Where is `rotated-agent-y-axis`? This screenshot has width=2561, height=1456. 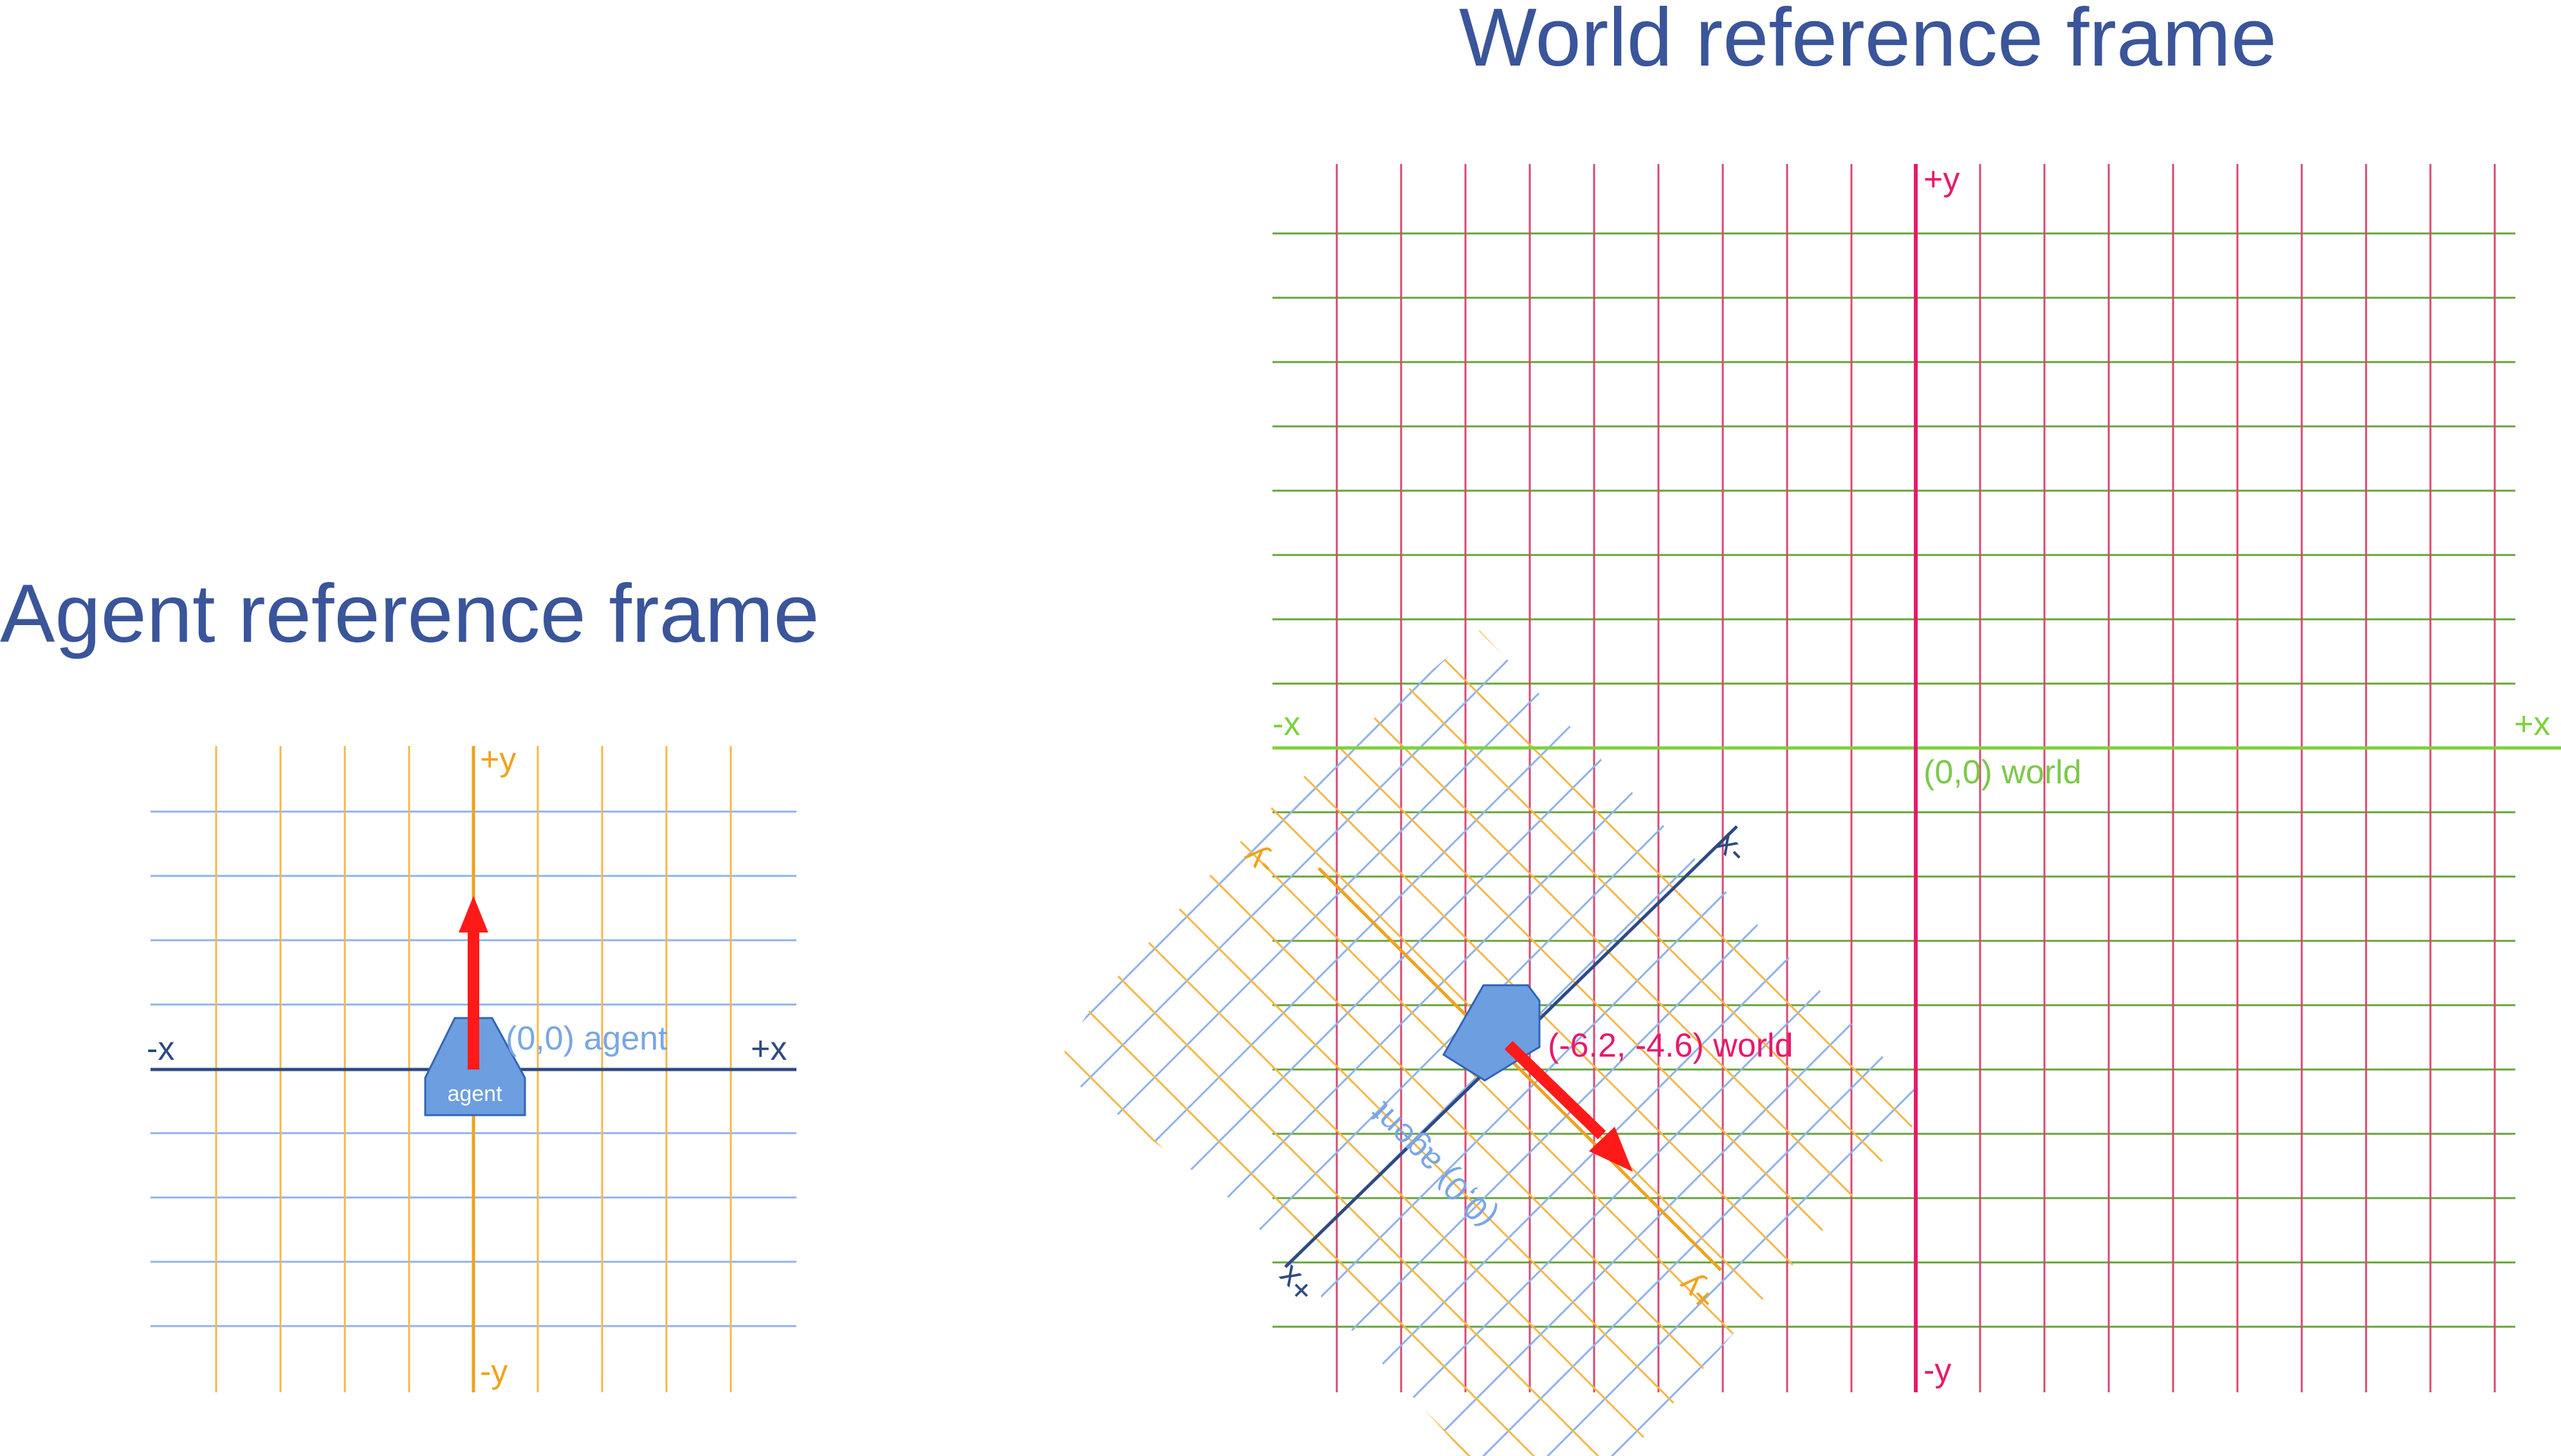 rotated-agent-y-axis is located at coordinates (1520, 1069).